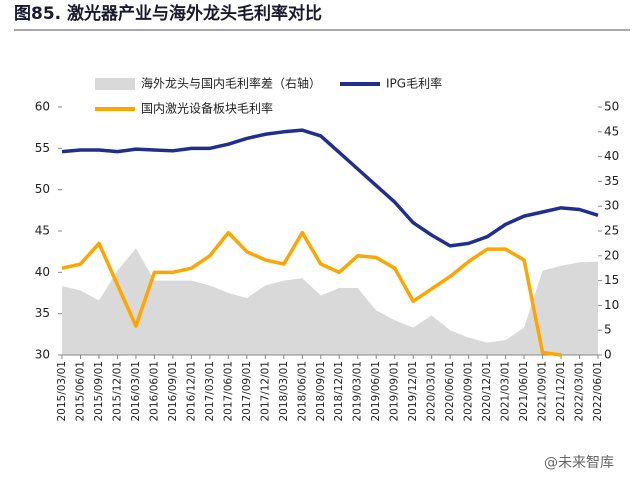  What do you see at coordinates (611, 231) in the screenshot?
I see `y2-tick-label: 25` at bounding box center [611, 231].